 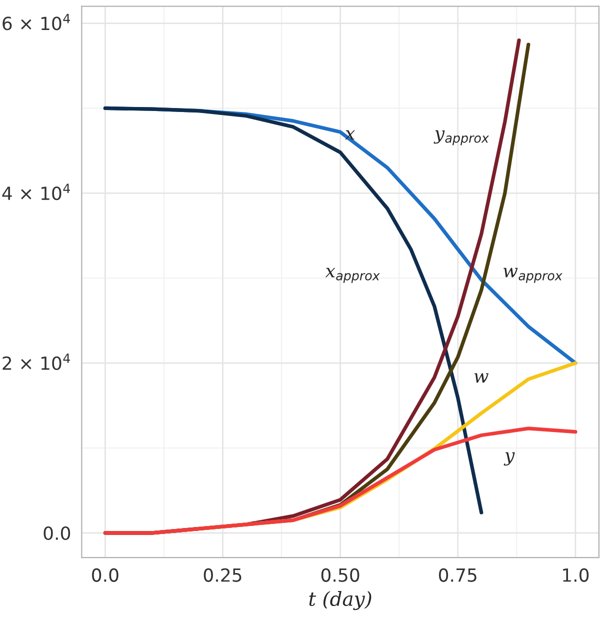 What do you see at coordinates (352, 275) in the screenshot?
I see `series-label: x$_{approx}$` at bounding box center [352, 275].